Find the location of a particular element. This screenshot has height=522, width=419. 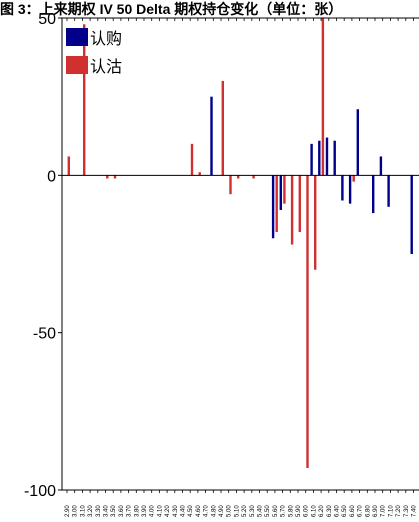

x-tick-label-28: 5.70 is located at coordinates (284, 511).